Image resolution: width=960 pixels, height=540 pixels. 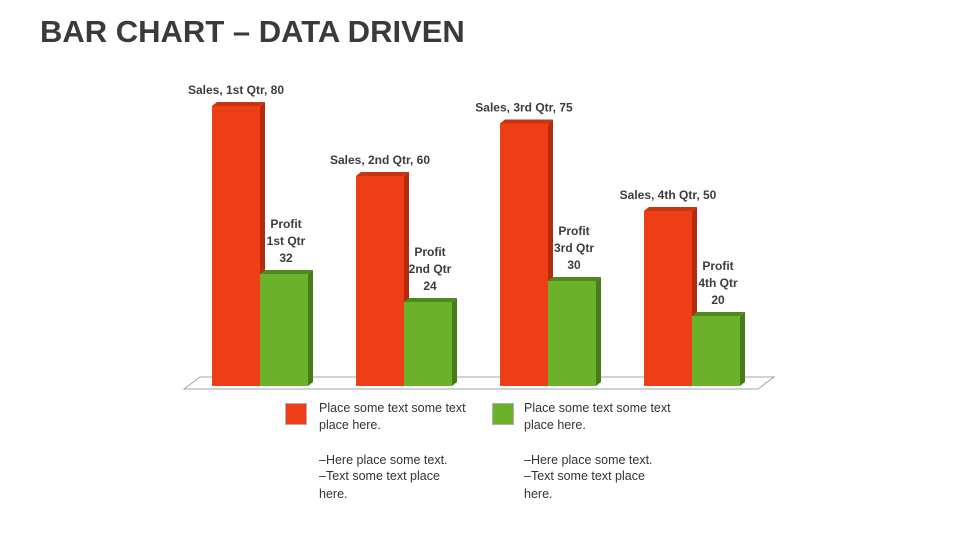 I want to click on data-label-profit-1-line-2: 1st Qtr, so click(x=286, y=241).